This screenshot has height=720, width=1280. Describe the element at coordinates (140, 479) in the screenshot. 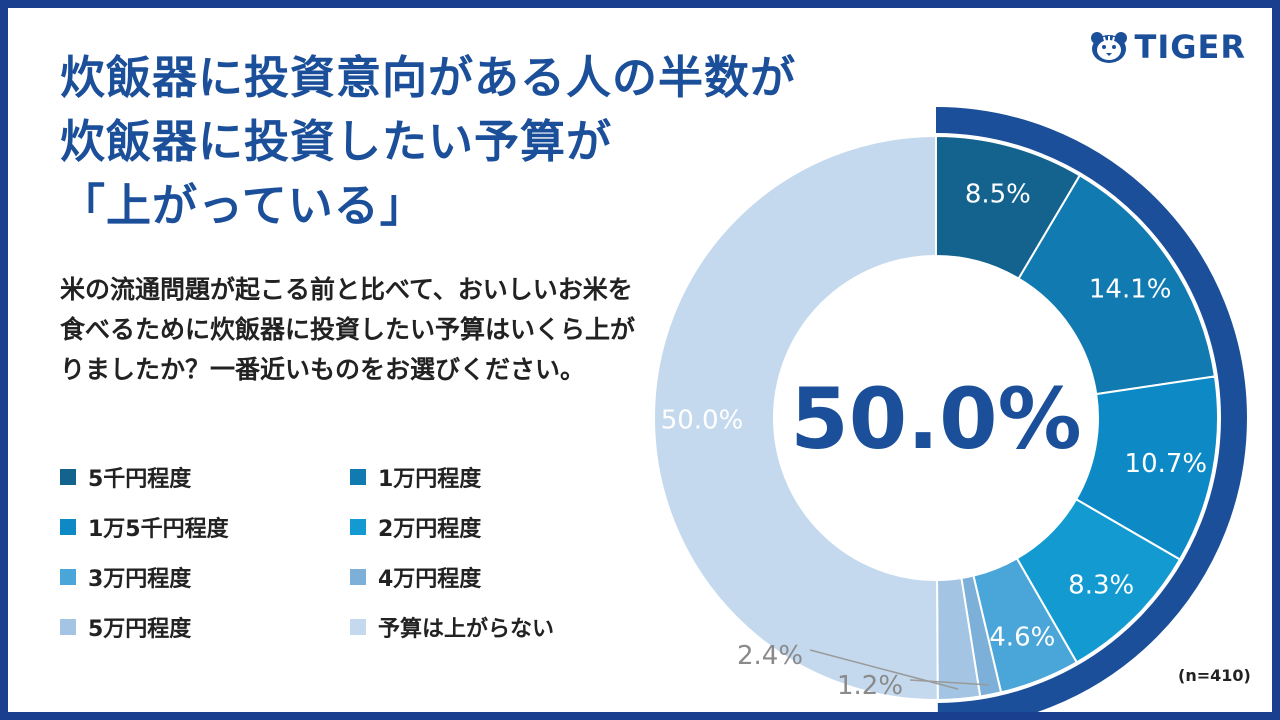

I see `legend-label: 5千円程度` at that location.